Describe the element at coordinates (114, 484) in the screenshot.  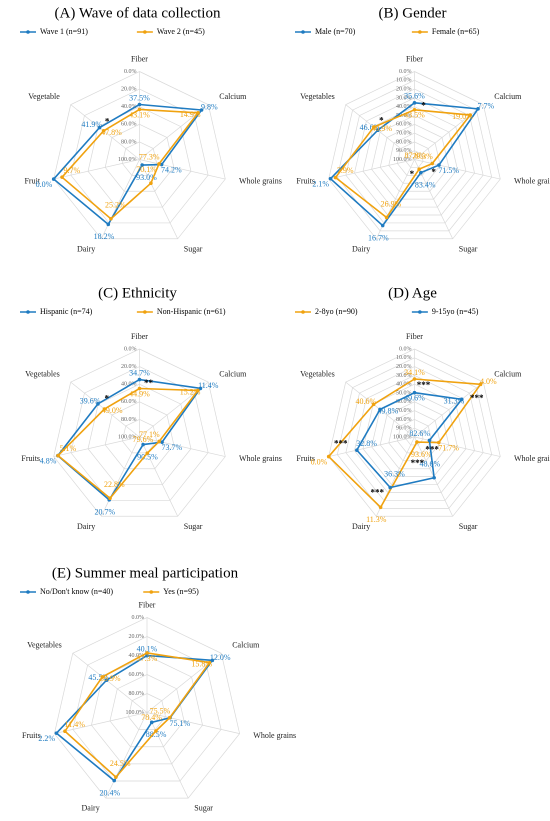
I see `data-label: 22.8%` at that location.